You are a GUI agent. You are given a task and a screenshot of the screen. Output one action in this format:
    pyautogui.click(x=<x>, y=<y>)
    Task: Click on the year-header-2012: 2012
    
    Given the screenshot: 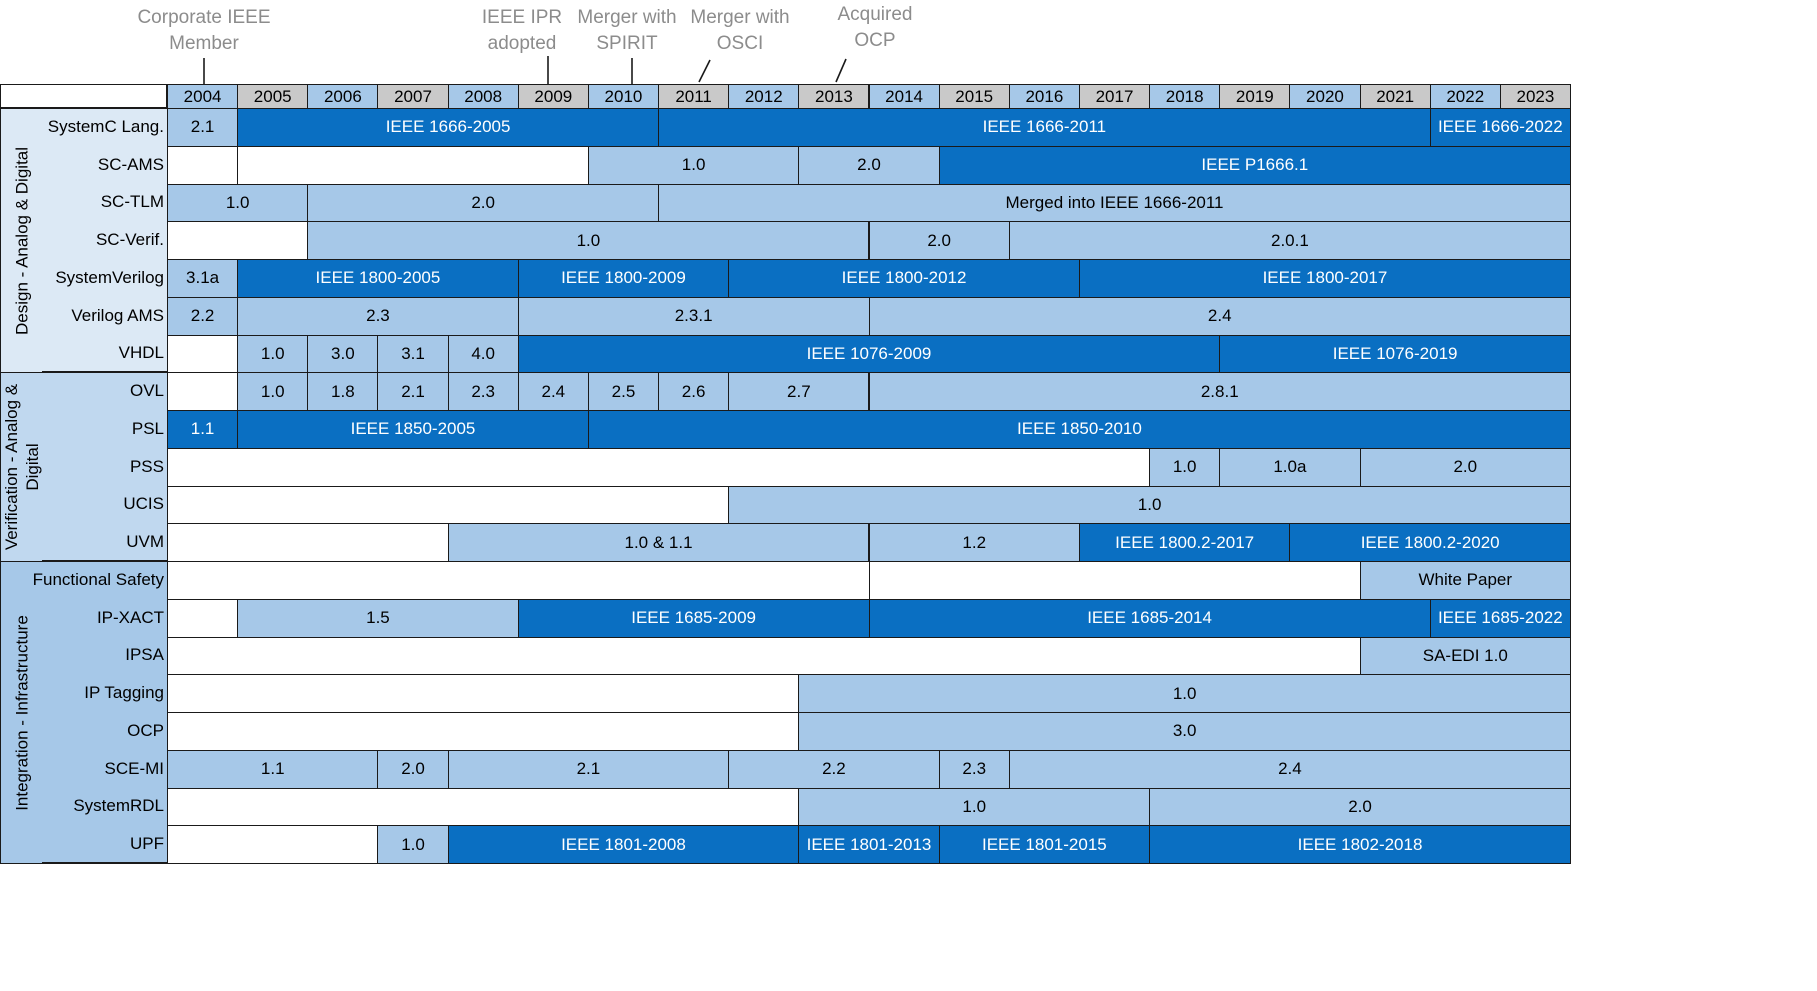 What is the action you would take?
    pyautogui.click(x=764, y=96)
    